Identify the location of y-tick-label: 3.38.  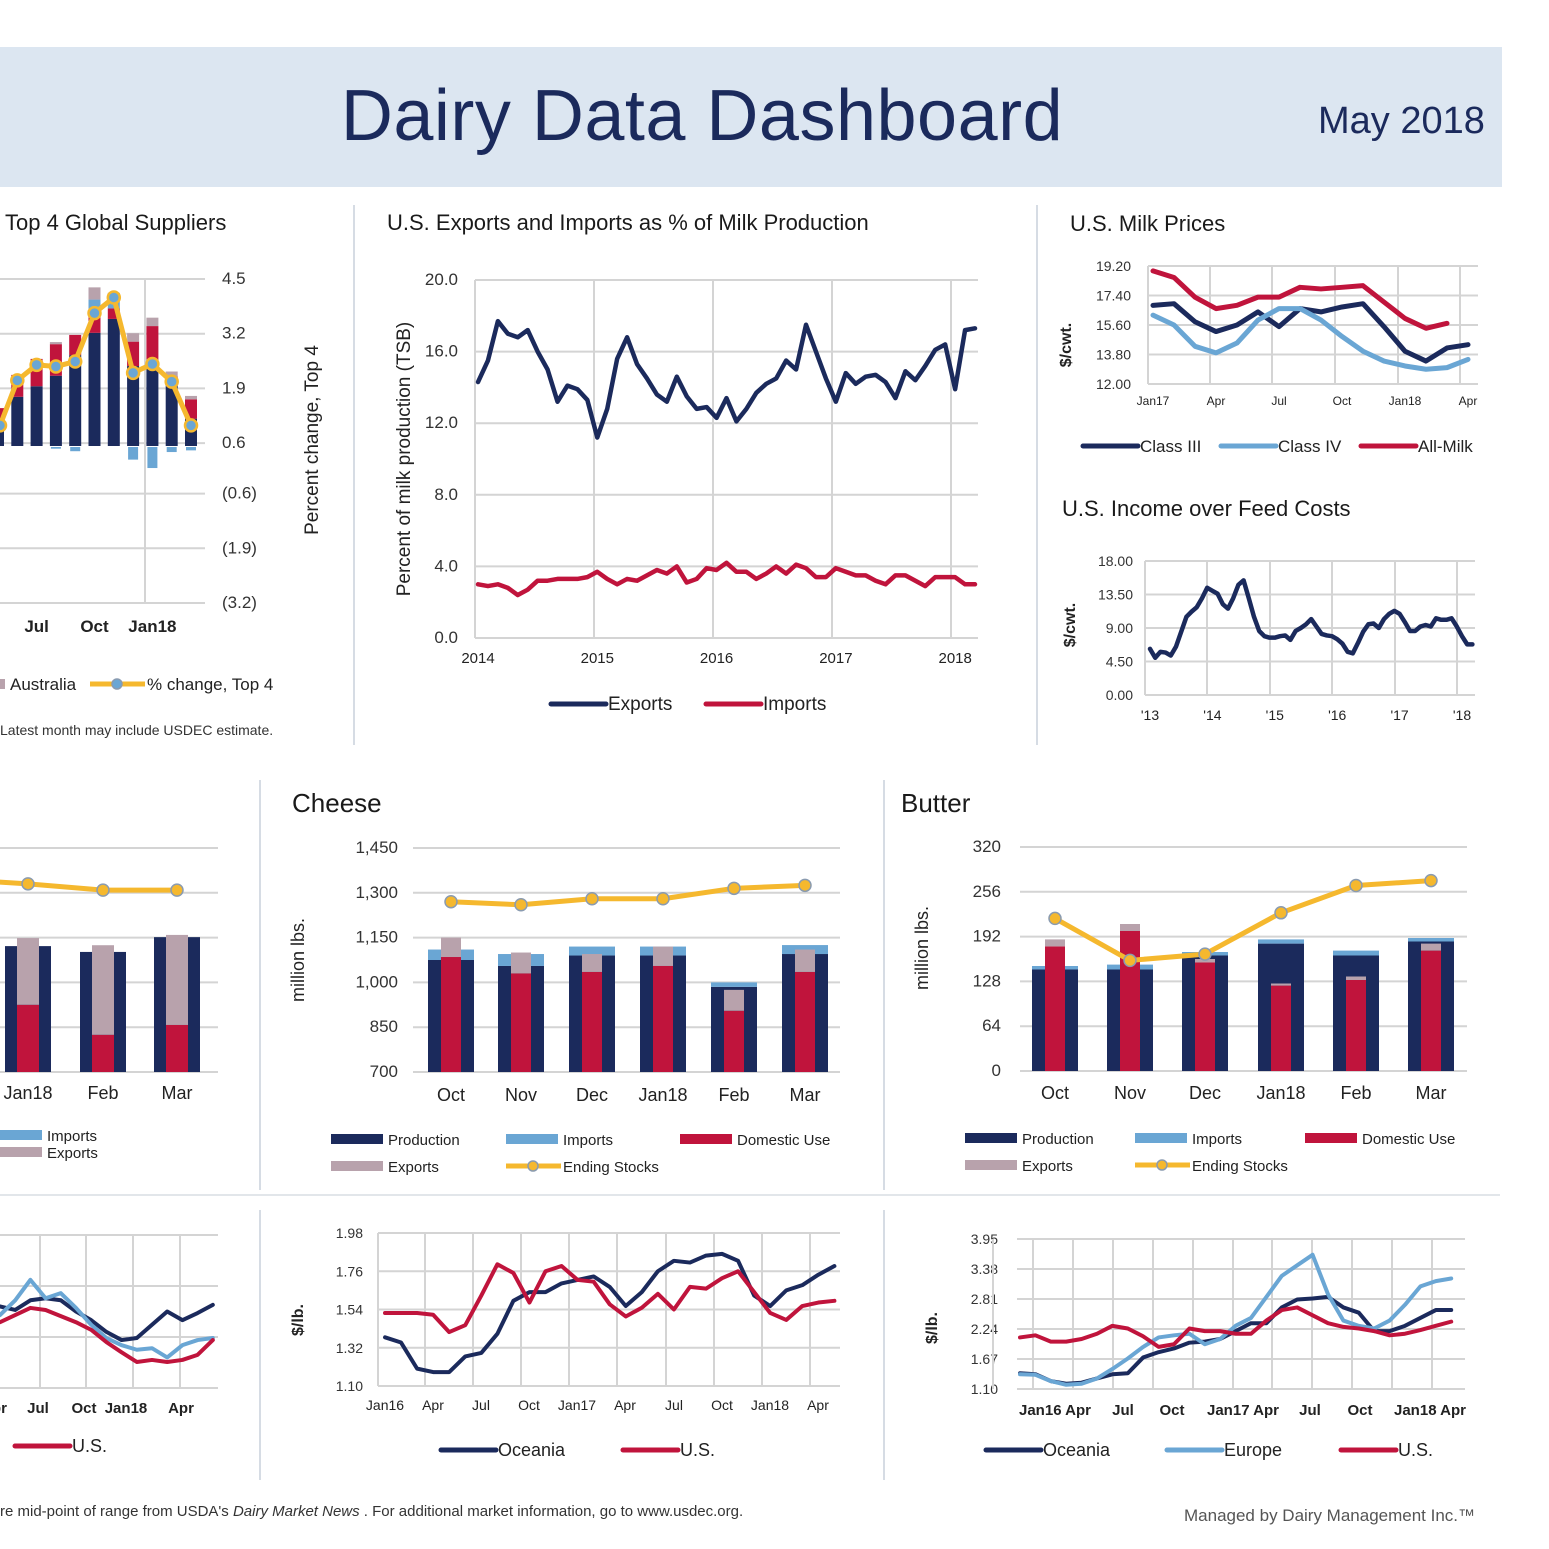
(984, 1269).